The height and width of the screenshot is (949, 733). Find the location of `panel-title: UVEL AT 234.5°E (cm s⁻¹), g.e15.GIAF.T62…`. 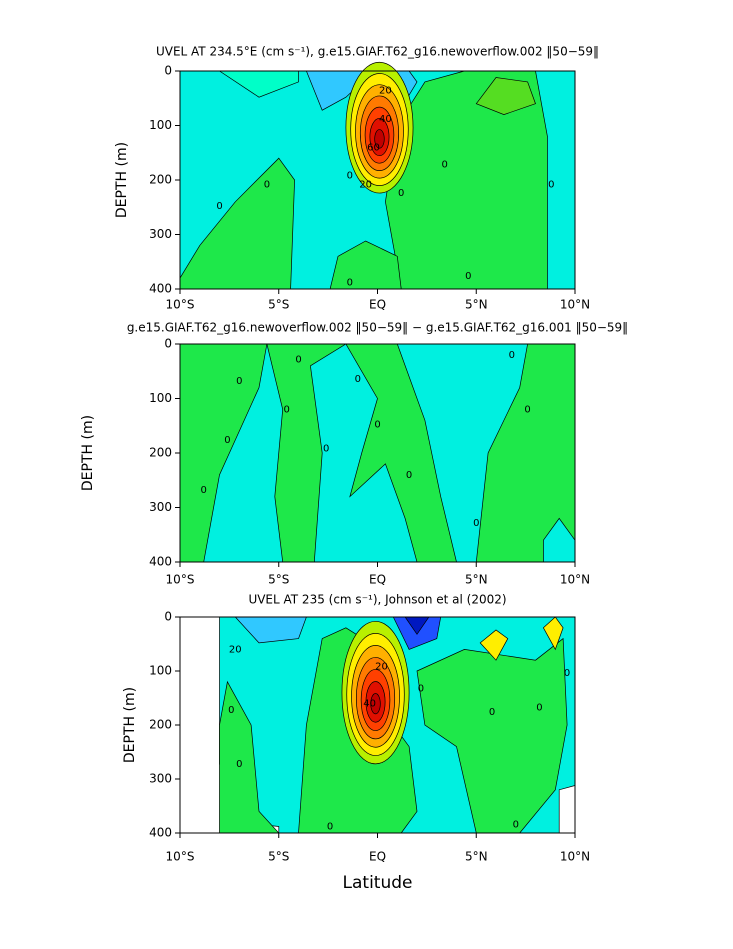

panel-title: UVEL AT 234.5°E (cm s⁻¹), g.e15.GIAF.T62… is located at coordinates (377, 52).